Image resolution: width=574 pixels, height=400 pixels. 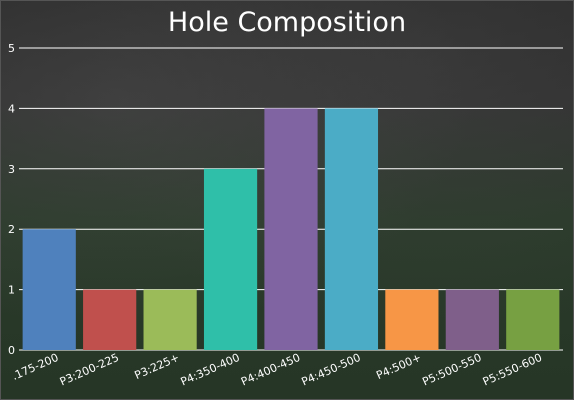 What do you see at coordinates (11, 229) in the screenshot?
I see `y-tick-label: 2` at bounding box center [11, 229].